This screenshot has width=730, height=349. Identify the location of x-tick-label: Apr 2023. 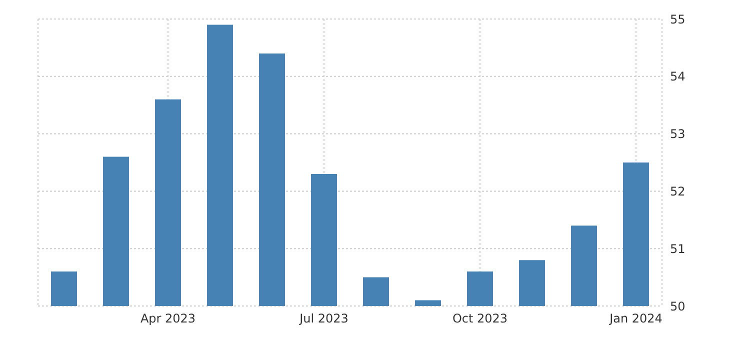
(168, 319).